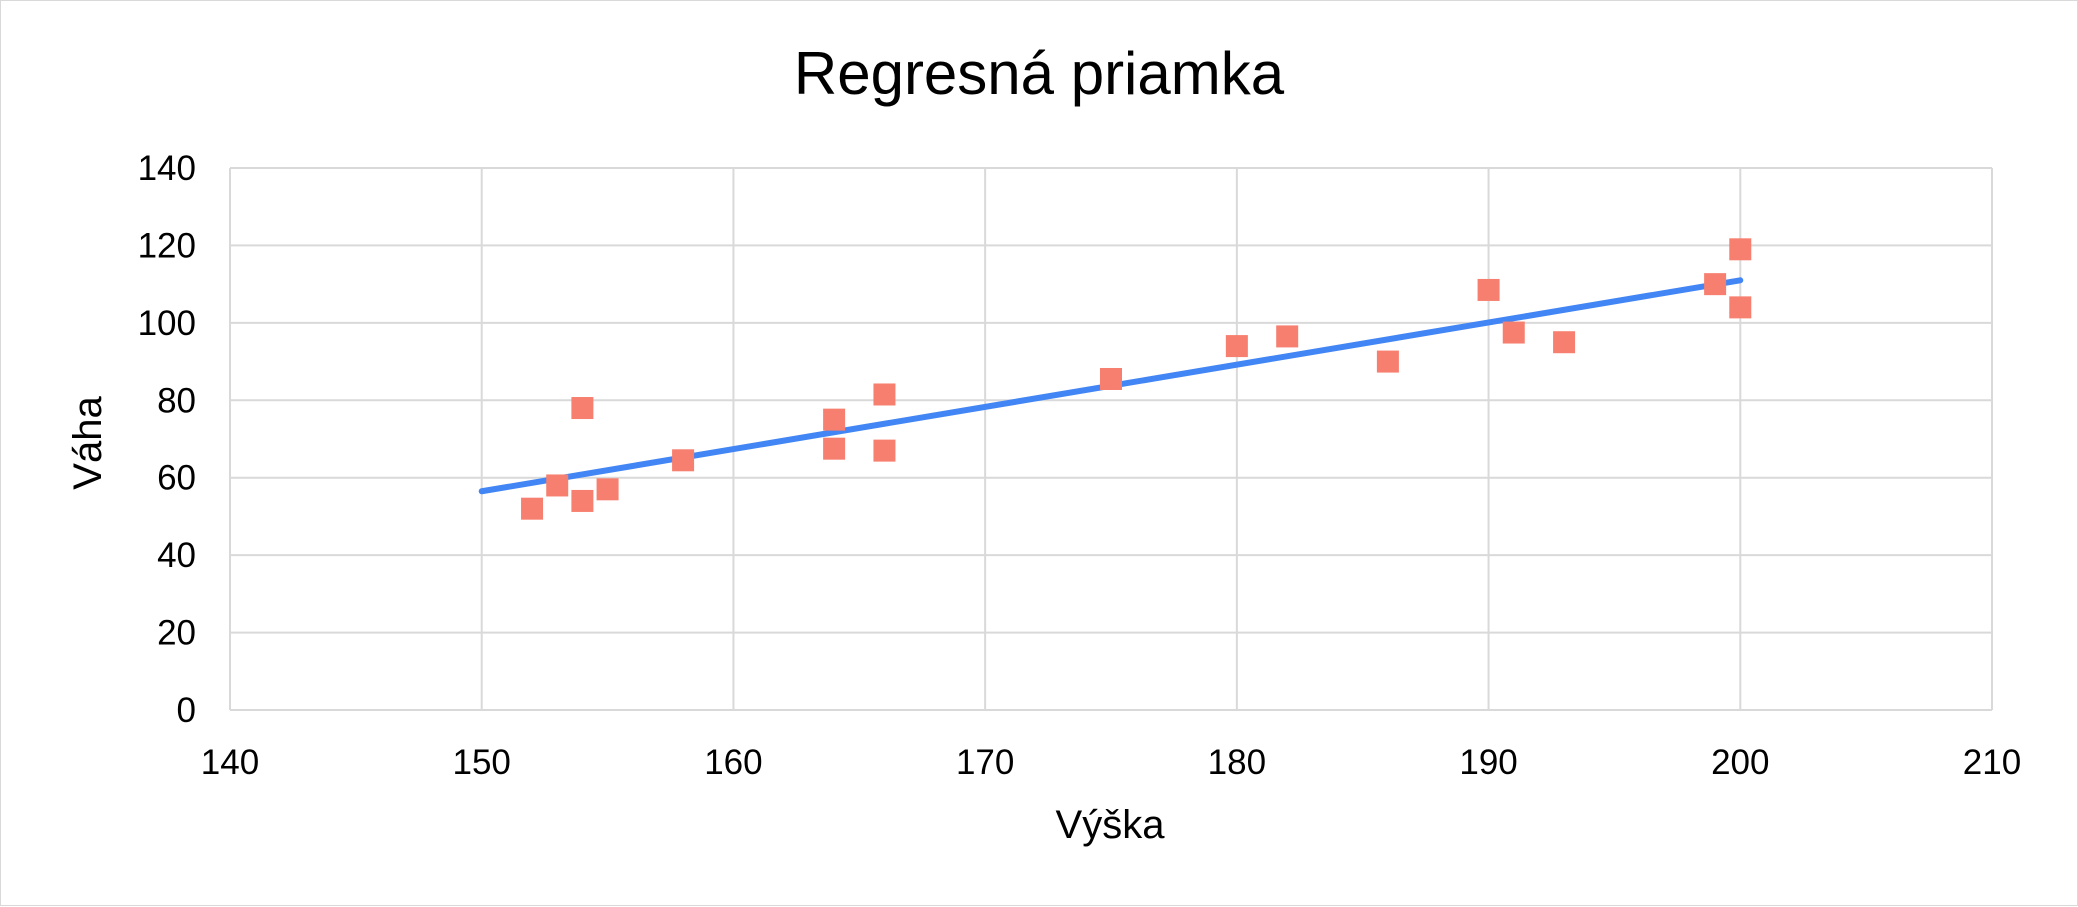  Describe the element at coordinates (1237, 762) in the screenshot. I see `x-tick-label: 180` at that location.